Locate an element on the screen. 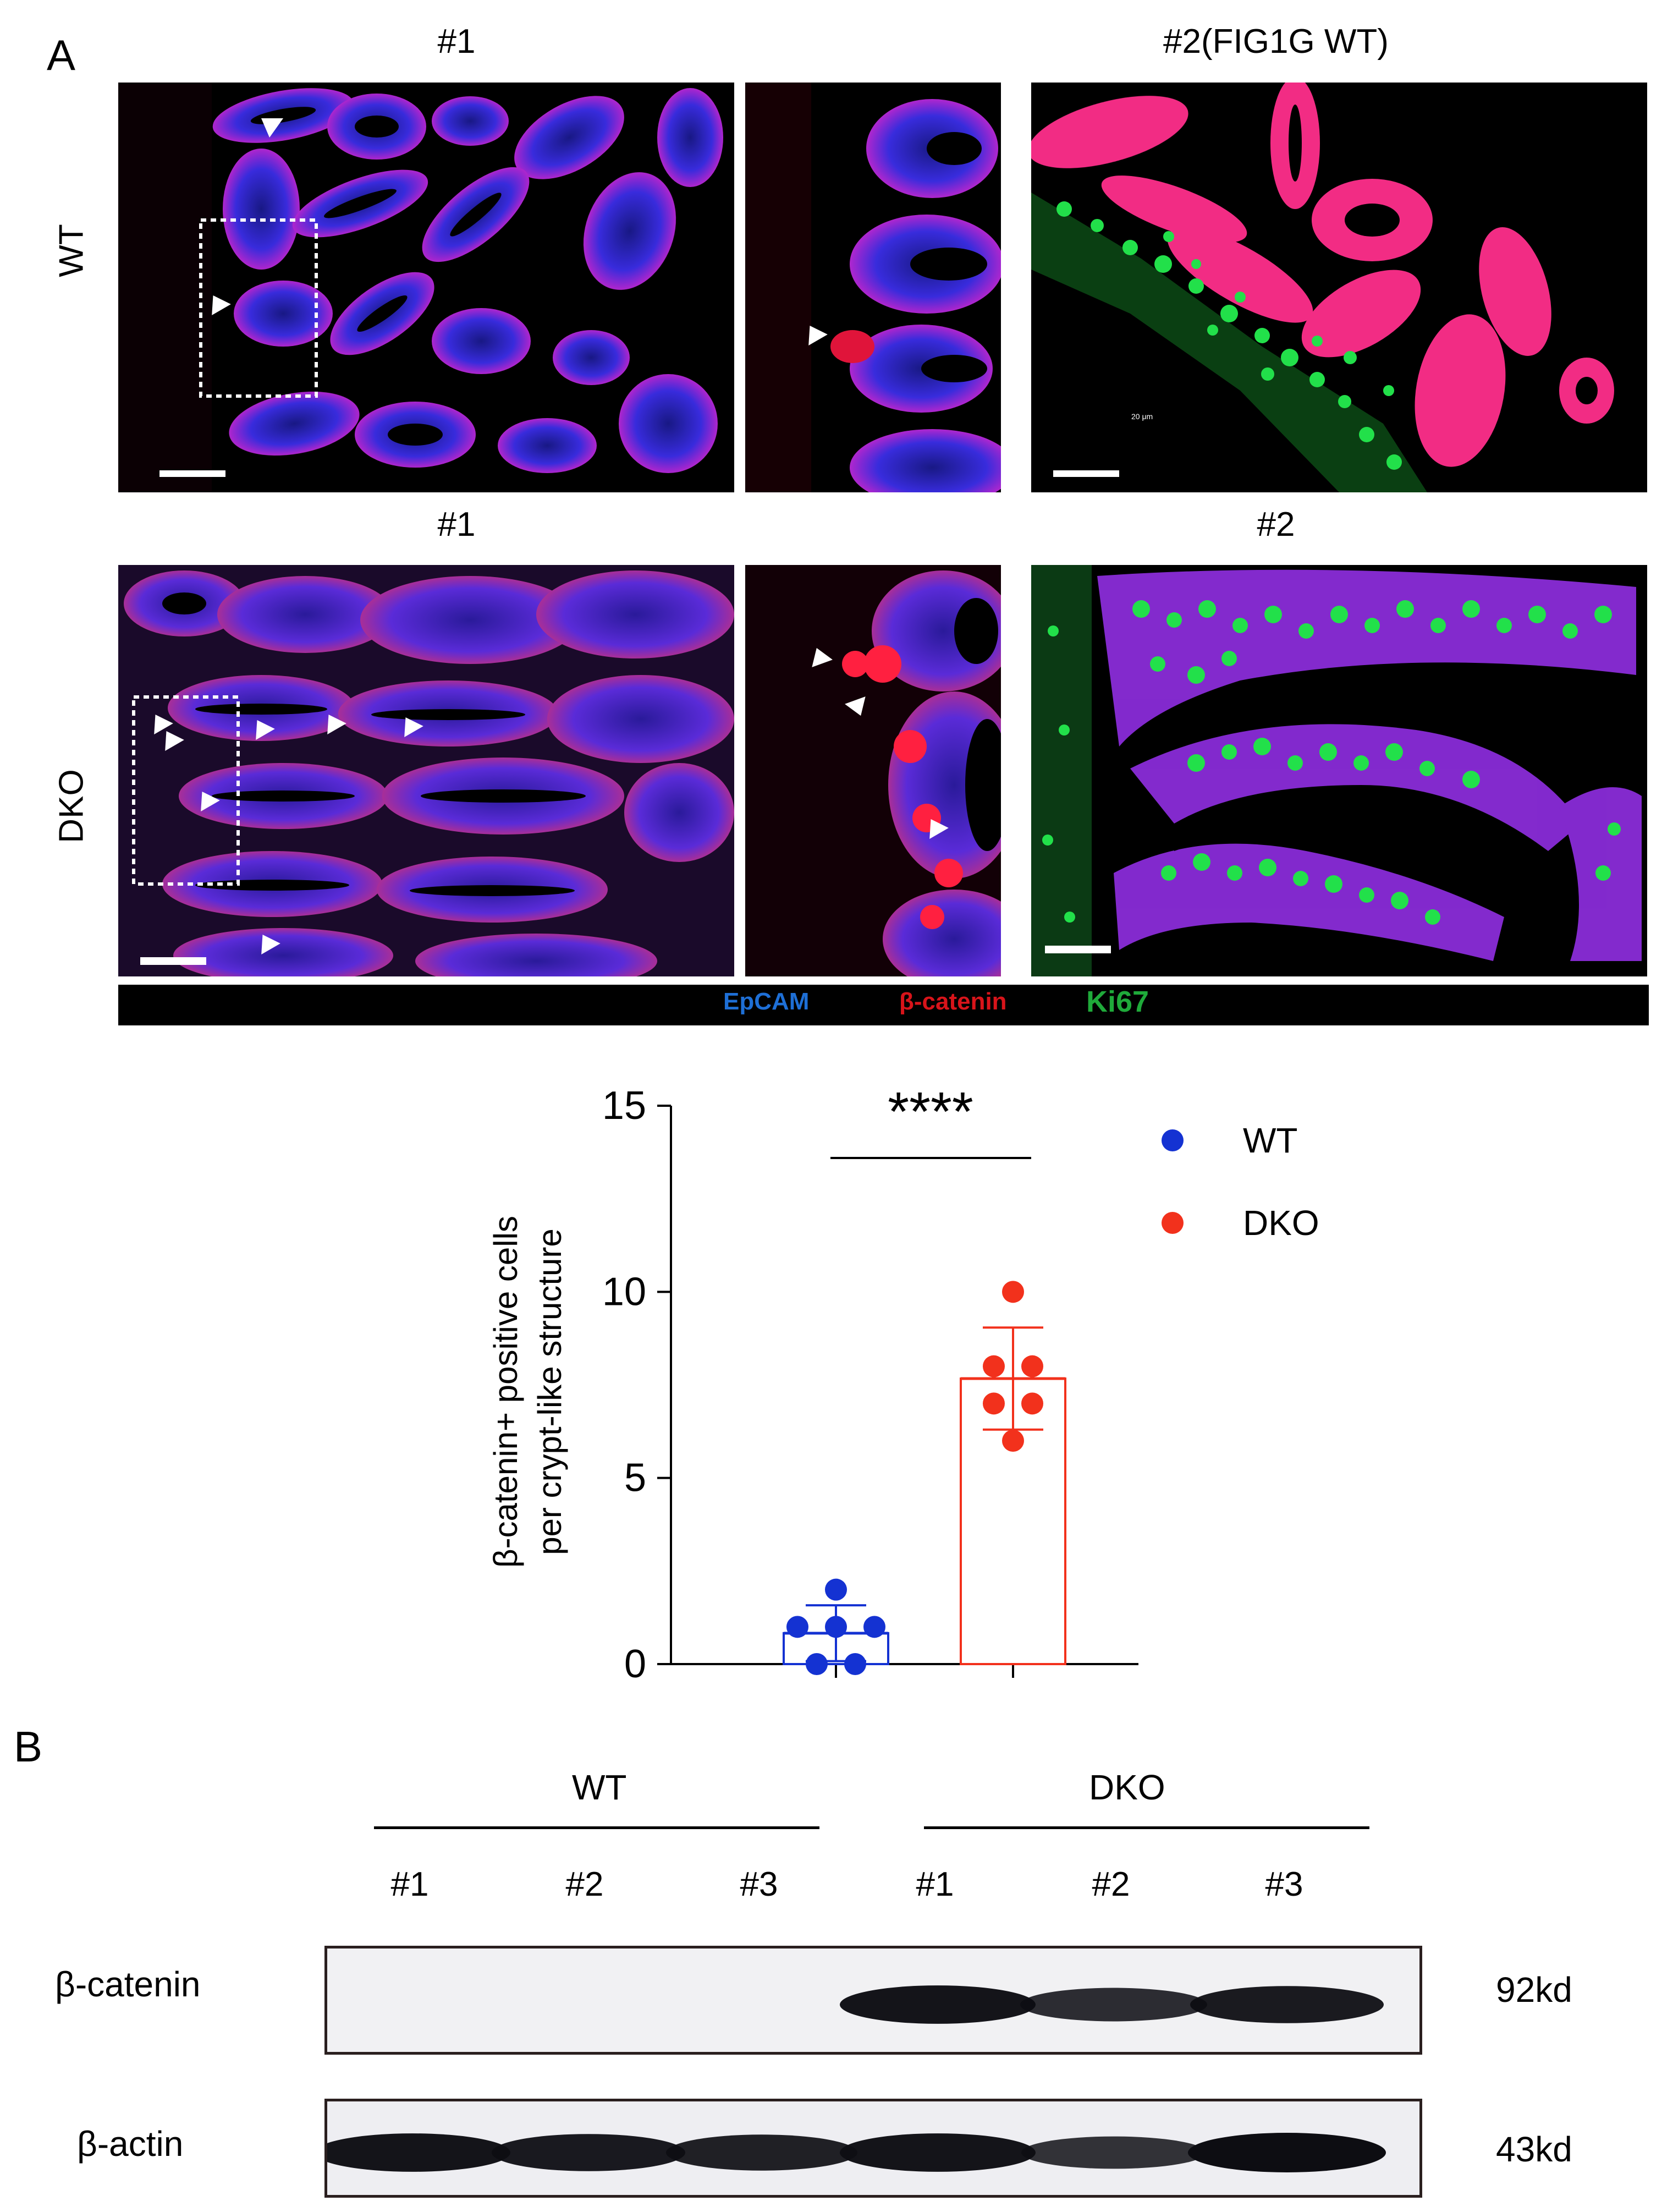 This screenshot has height=2212, width=1673. dko-micrograph-overview is located at coordinates (426, 770).